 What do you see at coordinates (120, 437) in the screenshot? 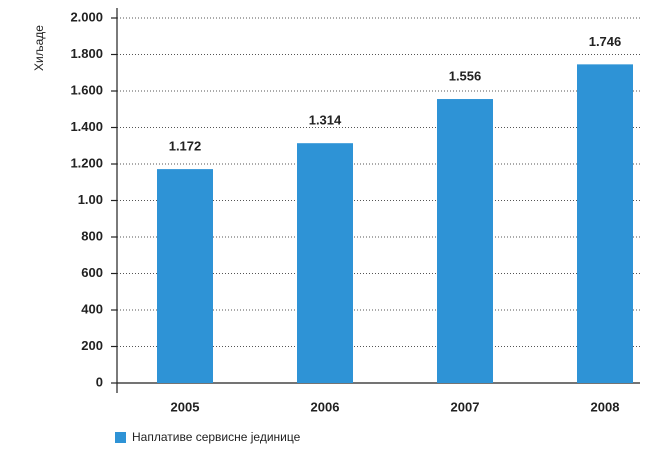
I see `legend-swatch` at bounding box center [120, 437].